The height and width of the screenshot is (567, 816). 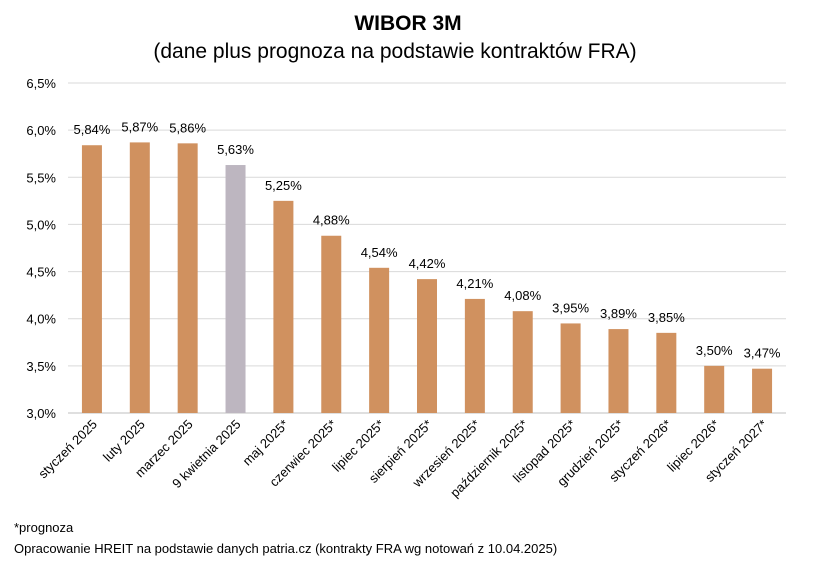 I want to click on data-label: 5,84%, so click(x=91, y=129).